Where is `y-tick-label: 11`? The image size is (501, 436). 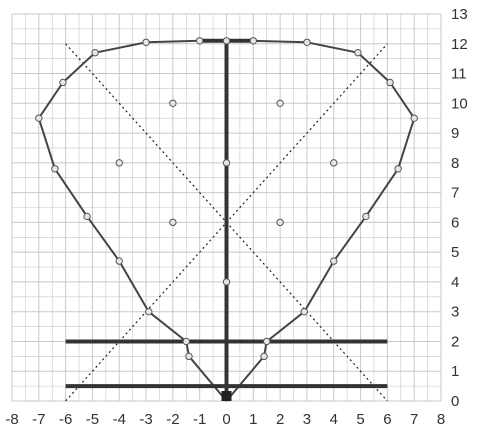 y-tick-label: 11 is located at coordinates (459, 74).